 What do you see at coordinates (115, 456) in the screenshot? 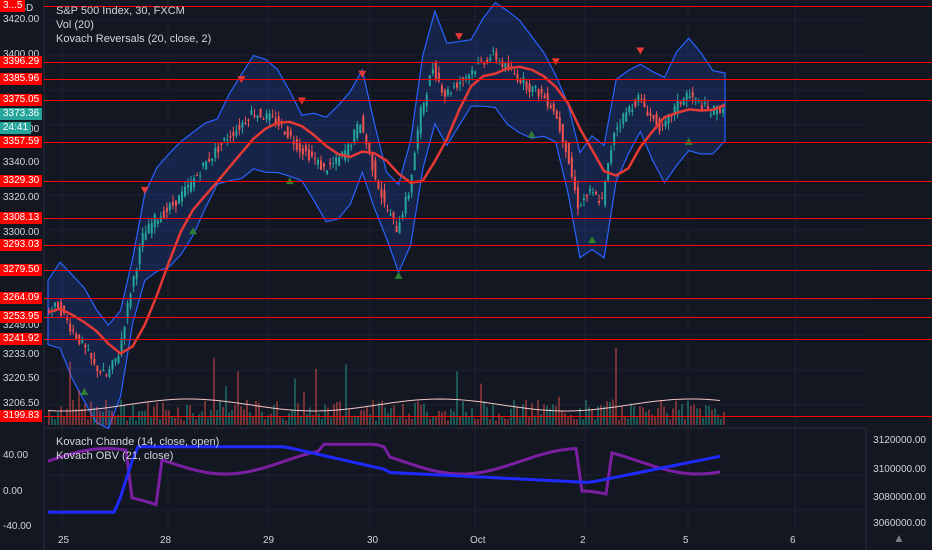
I see `legend-obv: Kovach OBV (21, close)` at bounding box center [115, 456].